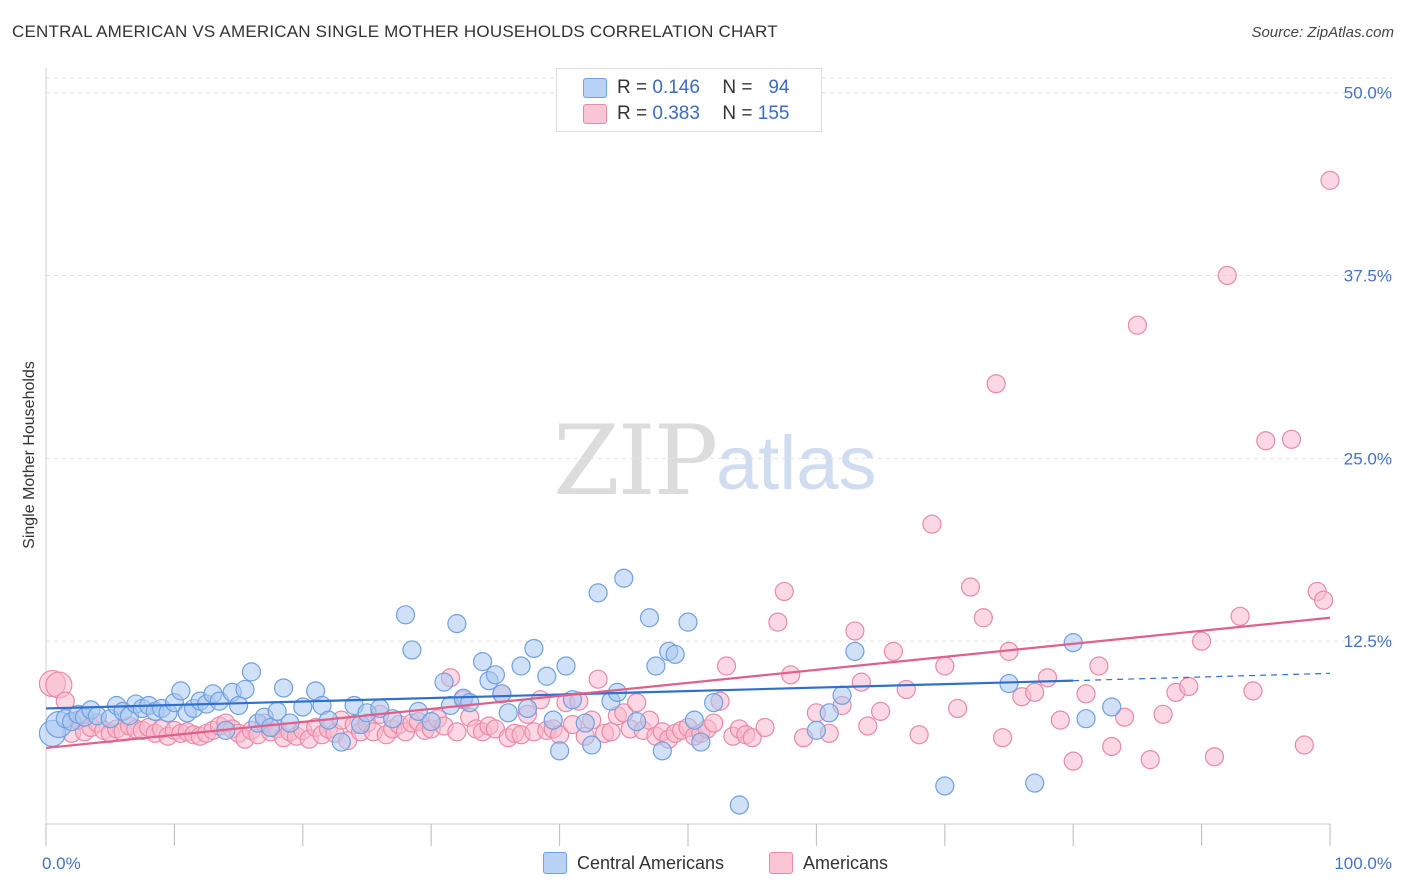 This screenshot has width=1406, height=892. Describe the element at coordinates (779, 87) in the screenshot. I see `legend-n-value: 94` at that location.